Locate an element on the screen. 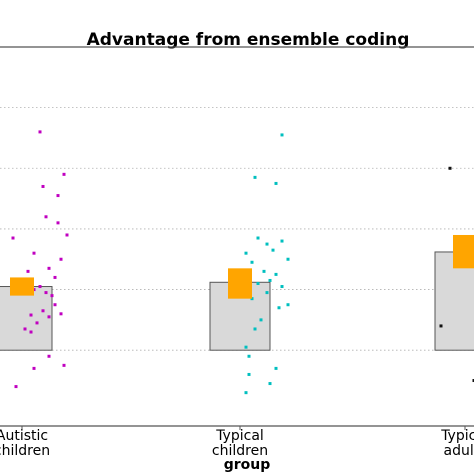  x-tick-label: Autistic is located at coordinates (24, 436).